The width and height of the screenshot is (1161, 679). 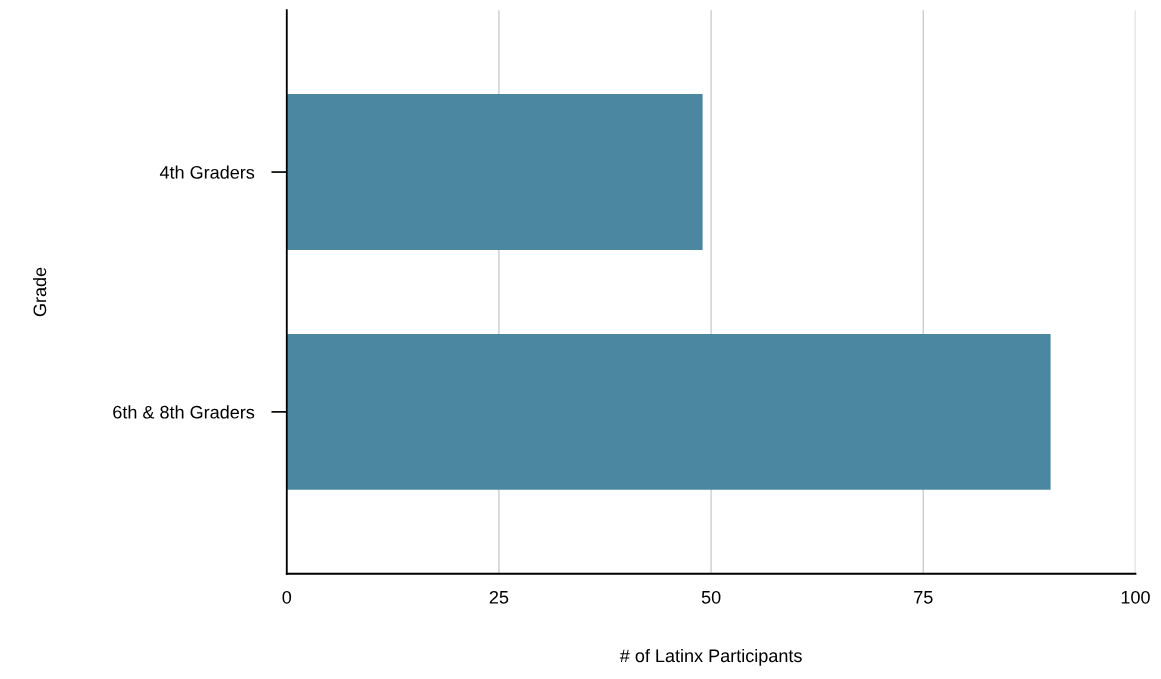 What do you see at coordinates (711, 597) in the screenshot?
I see `x-tick-label: 50` at bounding box center [711, 597].